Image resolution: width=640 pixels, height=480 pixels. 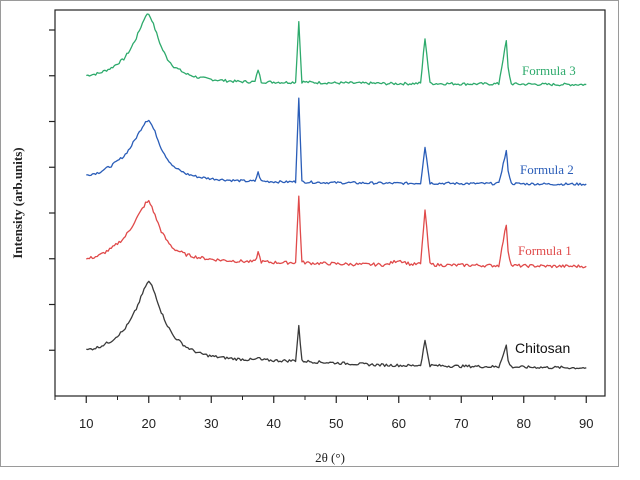 What do you see at coordinates (330, 457) in the screenshot?
I see `x-axis-title: 2θ (°)` at bounding box center [330, 457].